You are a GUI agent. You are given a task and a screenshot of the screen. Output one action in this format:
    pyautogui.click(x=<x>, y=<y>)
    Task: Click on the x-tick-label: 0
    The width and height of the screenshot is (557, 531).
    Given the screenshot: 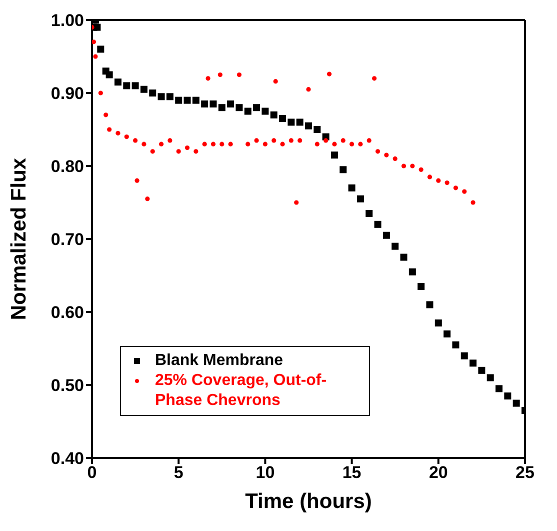 What is the action you would take?
    pyautogui.click(x=92, y=472)
    